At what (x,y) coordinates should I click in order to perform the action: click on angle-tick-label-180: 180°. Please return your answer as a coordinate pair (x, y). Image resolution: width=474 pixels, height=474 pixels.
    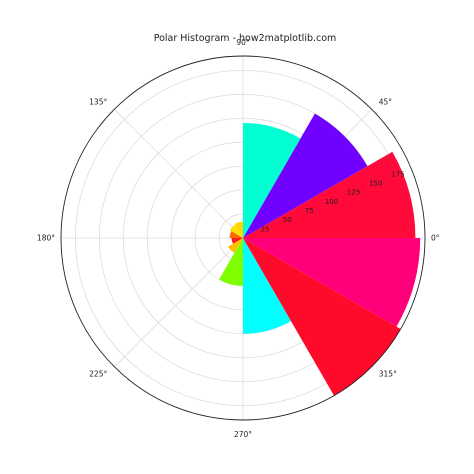
    Looking at the image, I should click on (46, 238).